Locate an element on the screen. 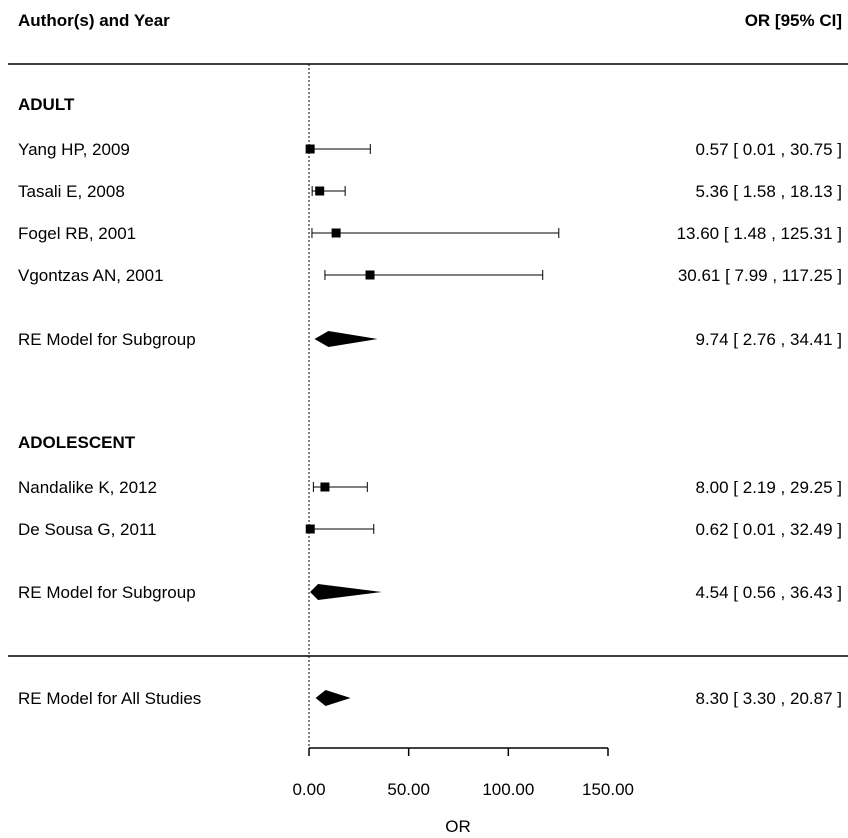  study-ci-text: 8.00 [ 2.19 , 29.25 ] is located at coordinates (768, 487).